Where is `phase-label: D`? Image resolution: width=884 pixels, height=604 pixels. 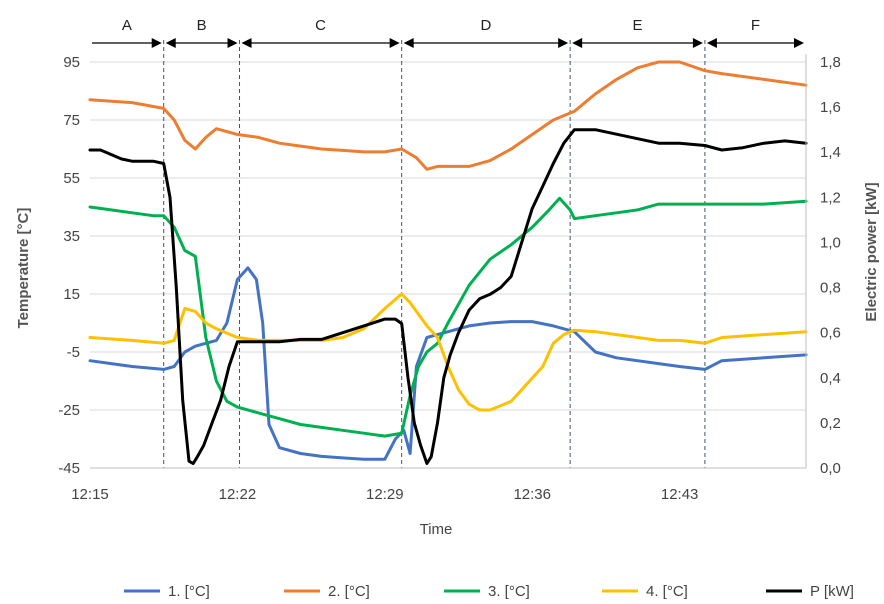
phase-label: D is located at coordinates (485, 25).